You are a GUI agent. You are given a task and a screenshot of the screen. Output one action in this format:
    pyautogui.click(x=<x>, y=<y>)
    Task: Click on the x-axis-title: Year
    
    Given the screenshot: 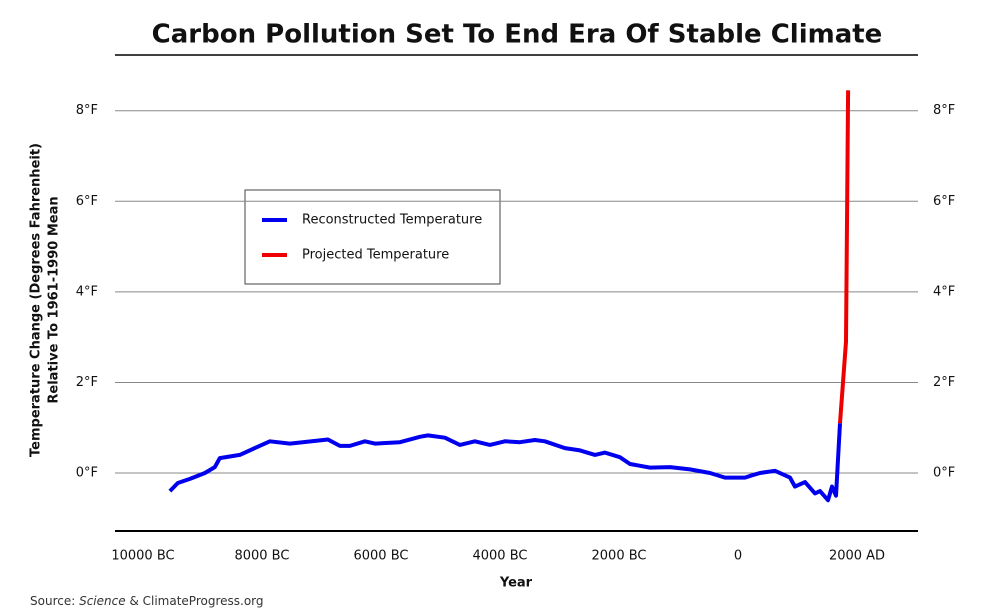 What is the action you would take?
    pyautogui.click(x=516, y=583)
    